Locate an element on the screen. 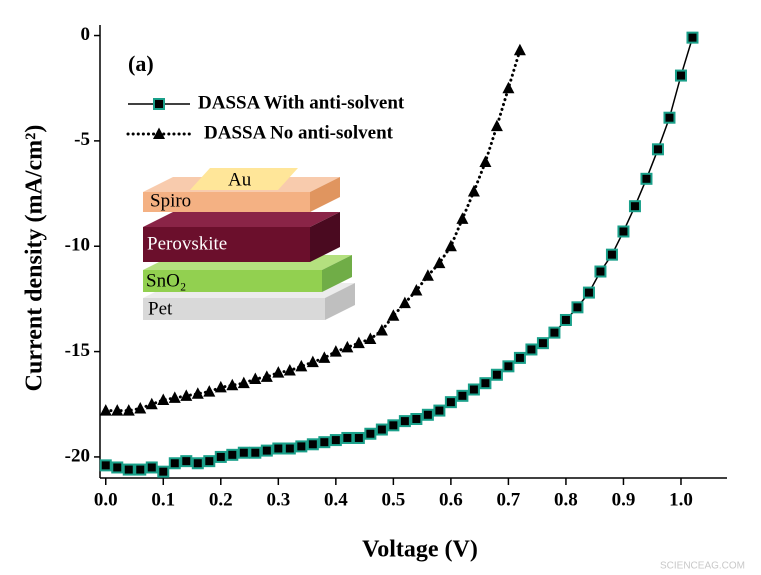  legend-label: DASSA No anti-solvent is located at coordinates (299, 132).